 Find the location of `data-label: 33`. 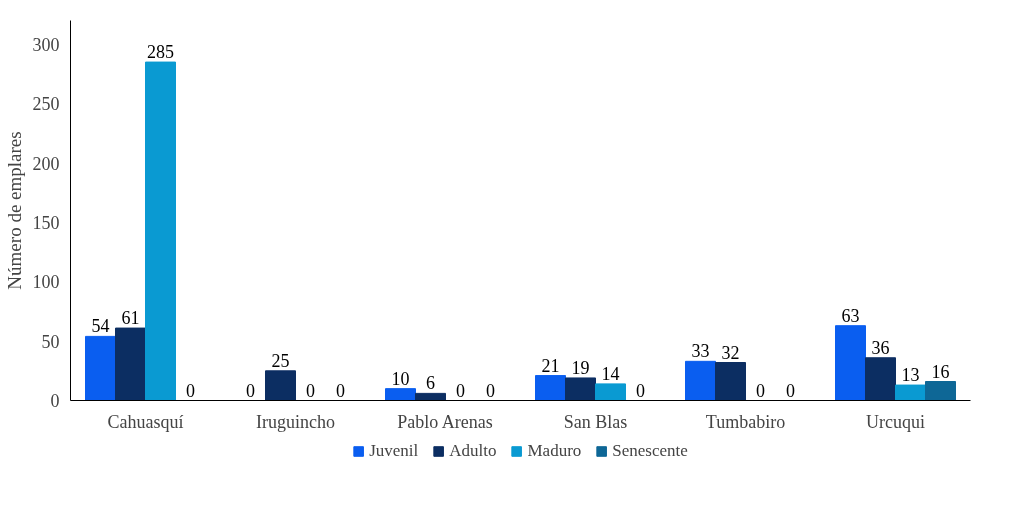

data-label: 33 is located at coordinates (700, 351).